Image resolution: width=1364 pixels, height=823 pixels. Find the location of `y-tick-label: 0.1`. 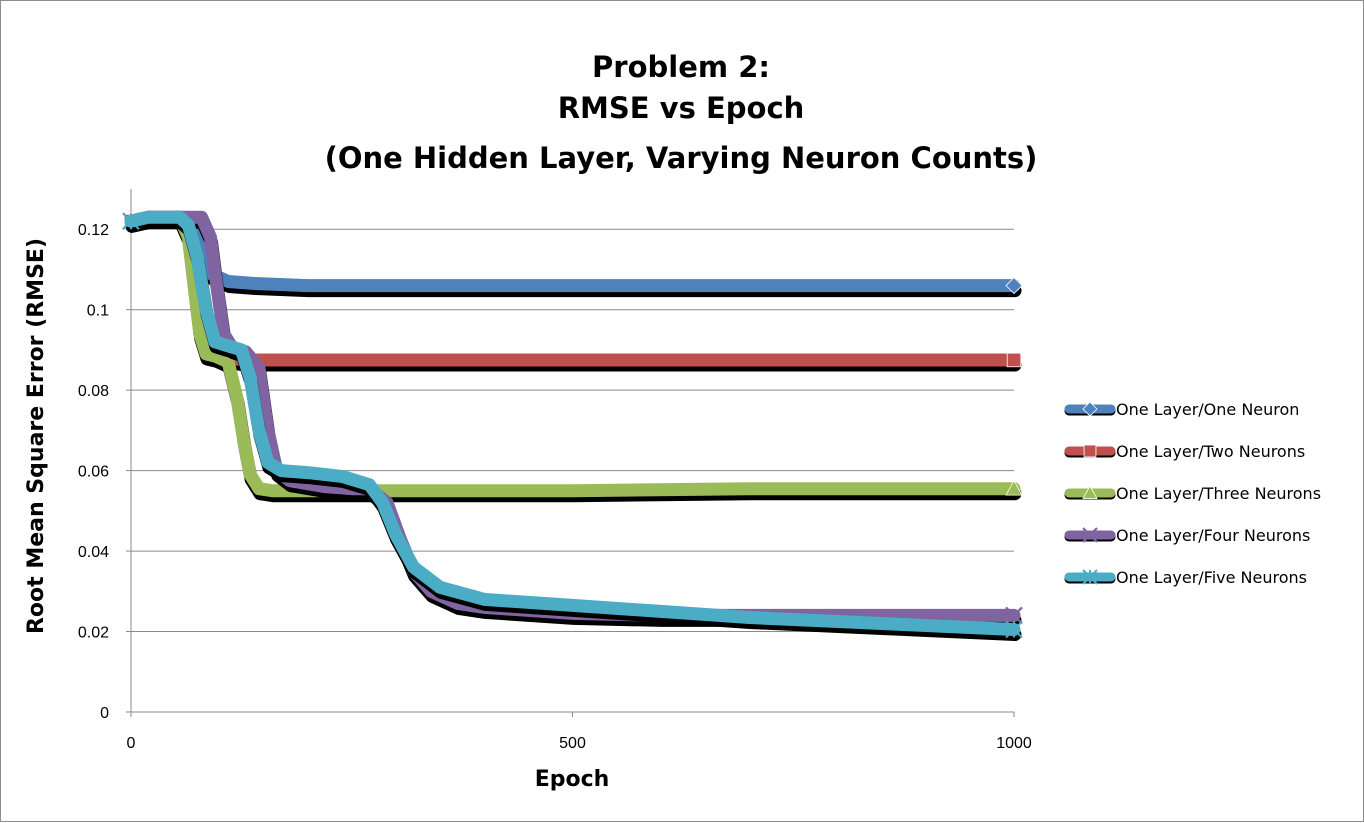

y-tick-label: 0.1 is located at coordinates (98, 311).